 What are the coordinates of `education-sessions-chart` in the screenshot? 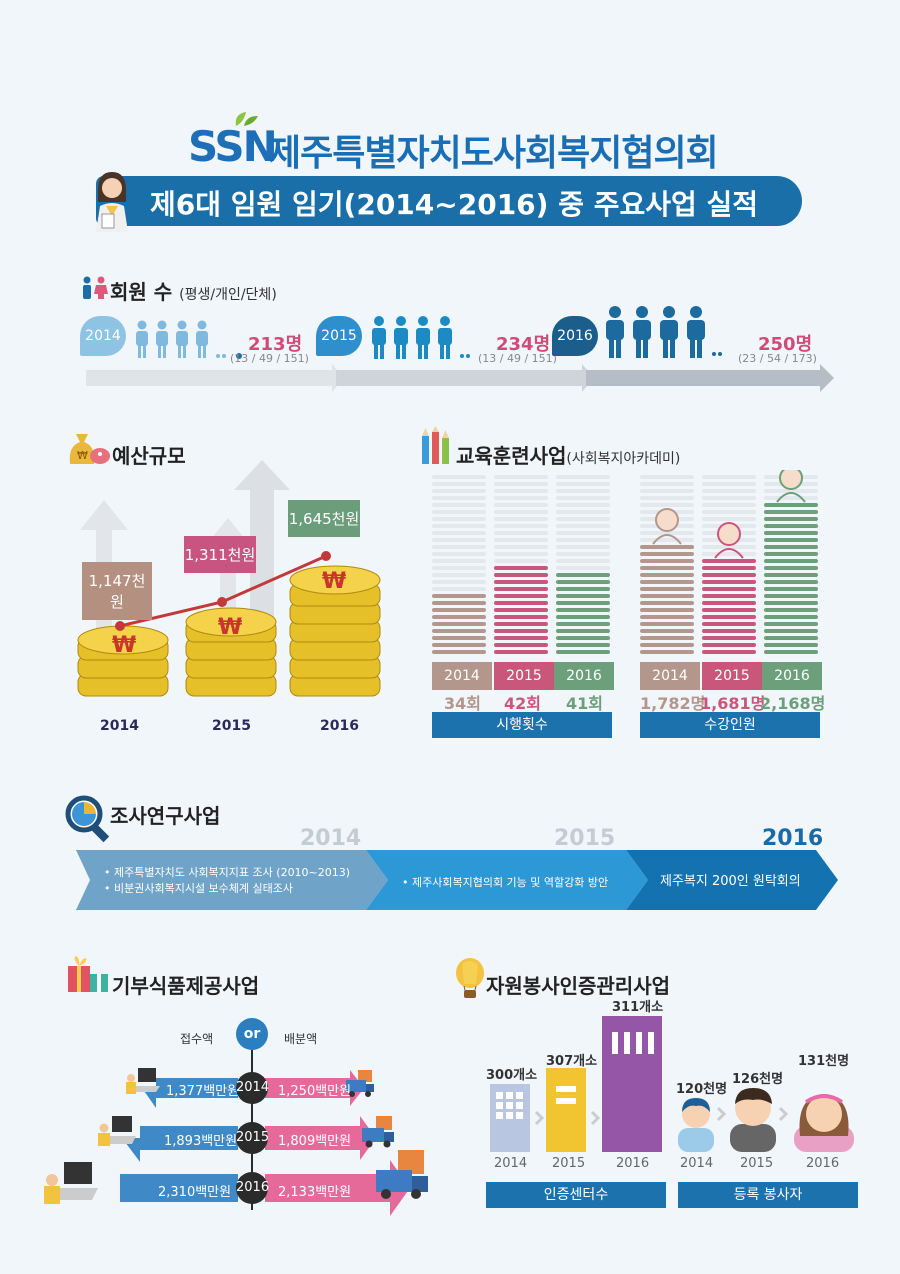 It's located at (522, 564).